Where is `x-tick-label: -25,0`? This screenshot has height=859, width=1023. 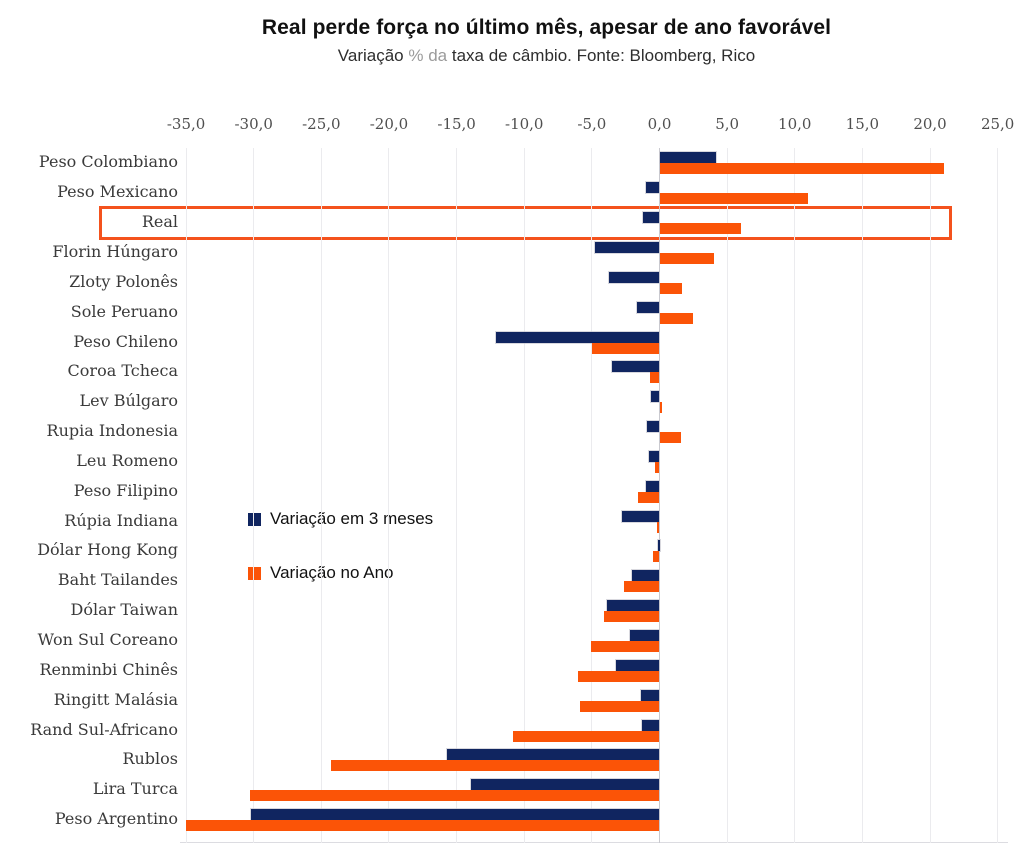 x-tick-label: -25,0 is located at coordinates (321, 124).